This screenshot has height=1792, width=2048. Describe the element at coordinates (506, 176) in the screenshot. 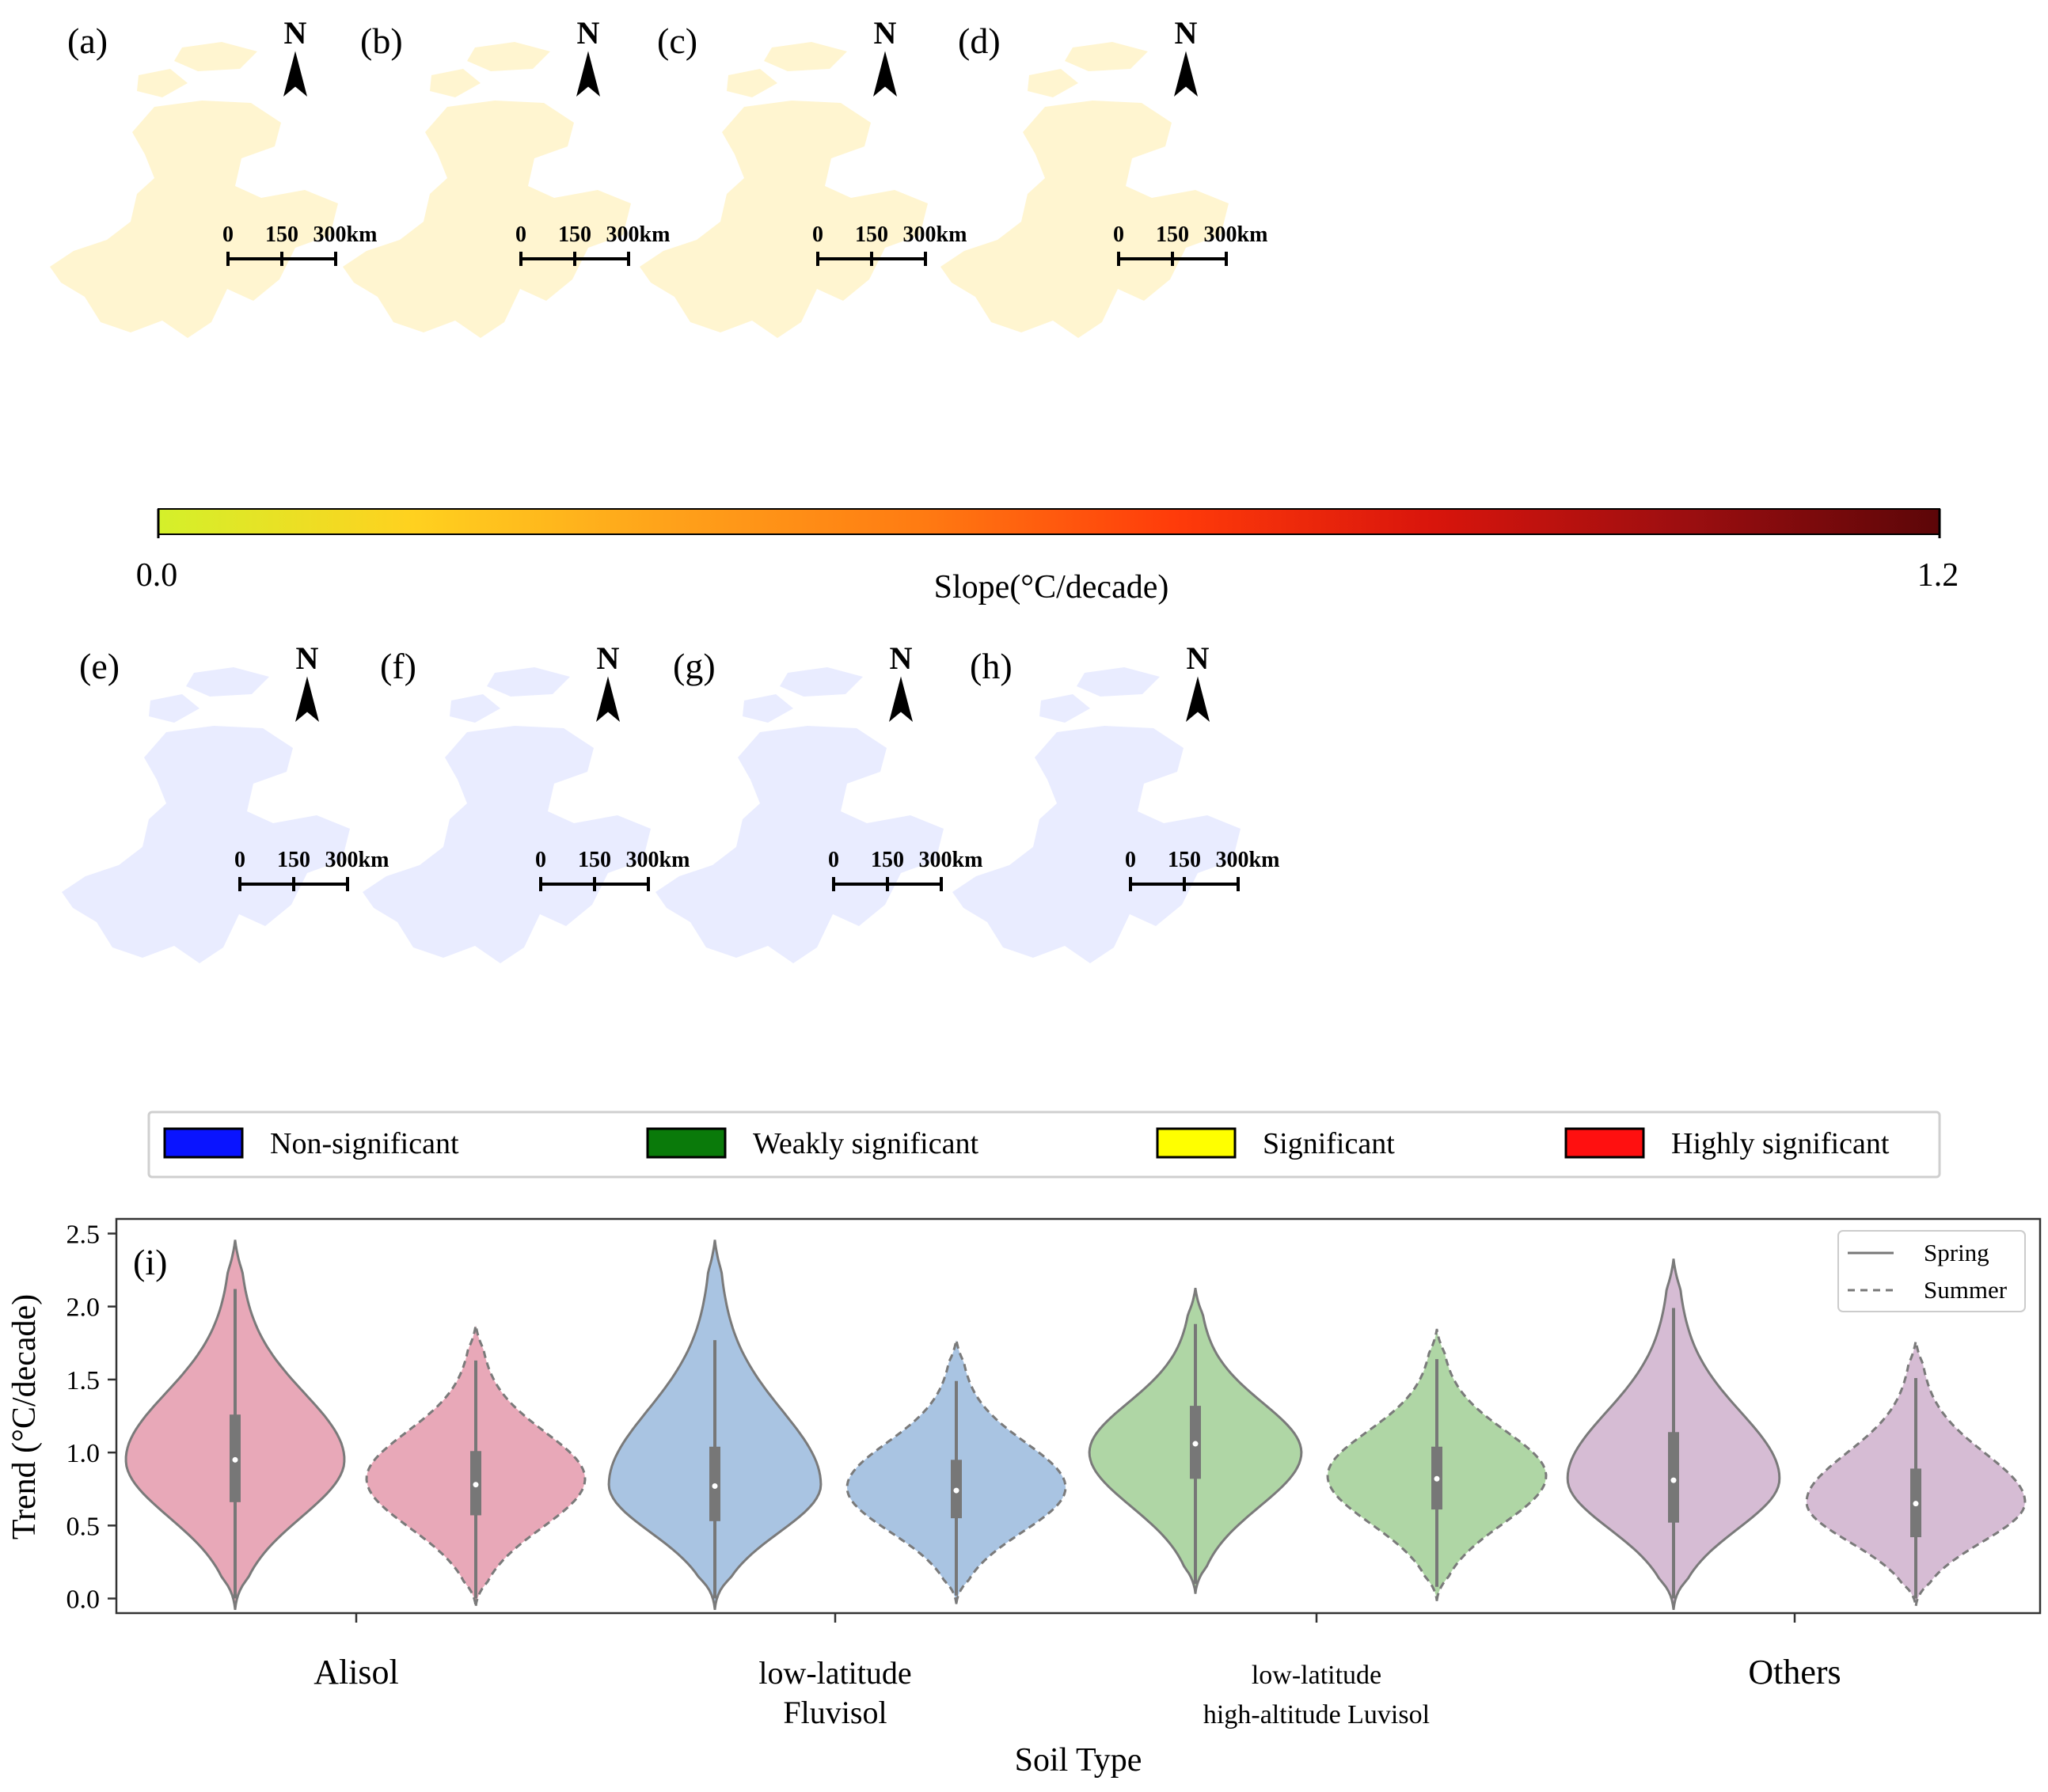

I see `map-panel-b: (b) N 0 150 300km` at that location.